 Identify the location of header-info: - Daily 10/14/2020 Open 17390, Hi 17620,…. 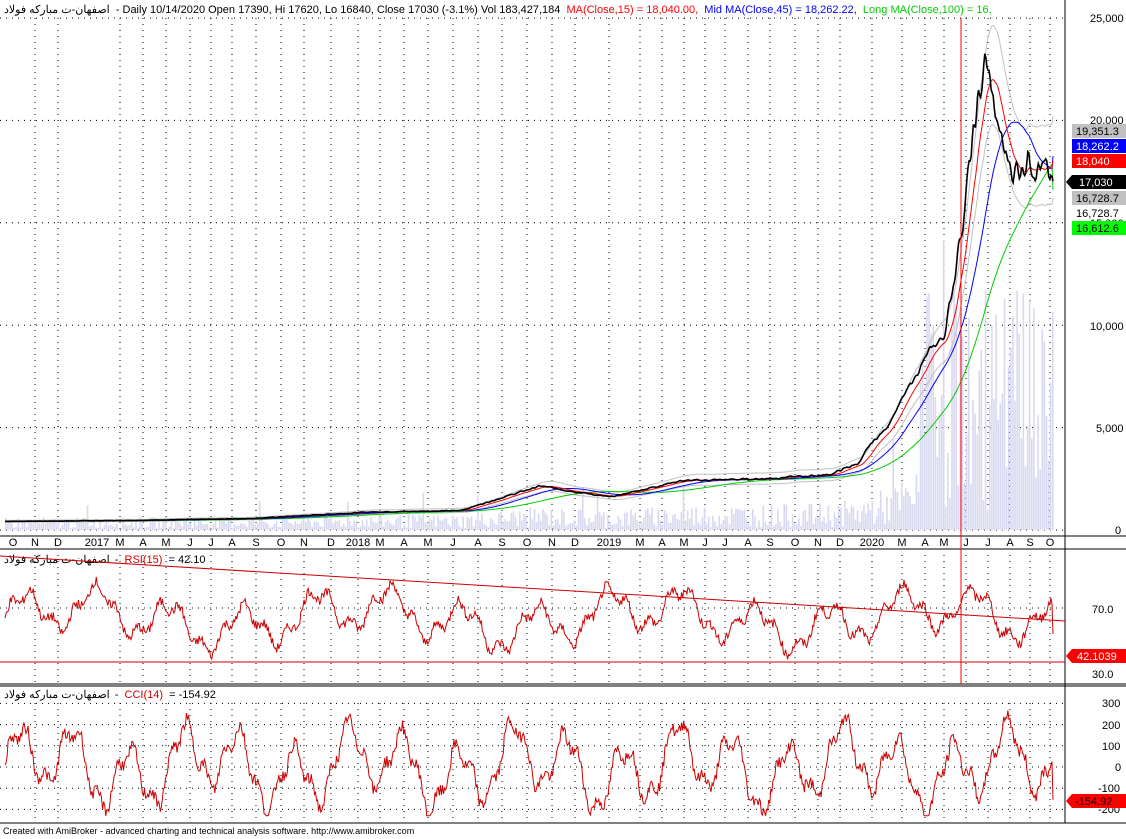
(338, 10).